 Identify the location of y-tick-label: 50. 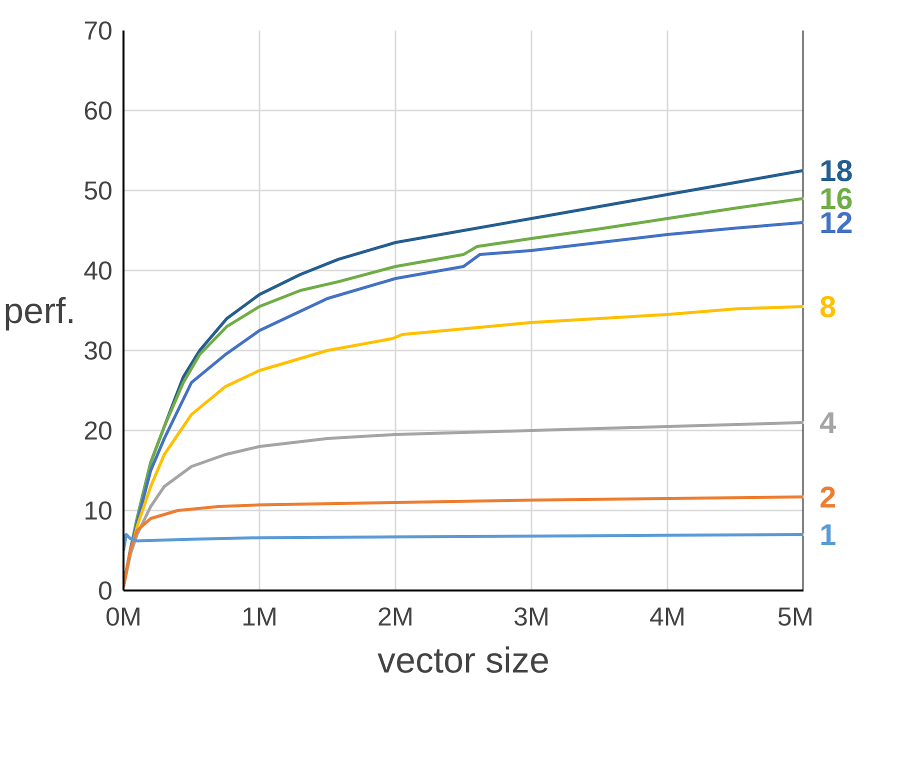
(98, 191).